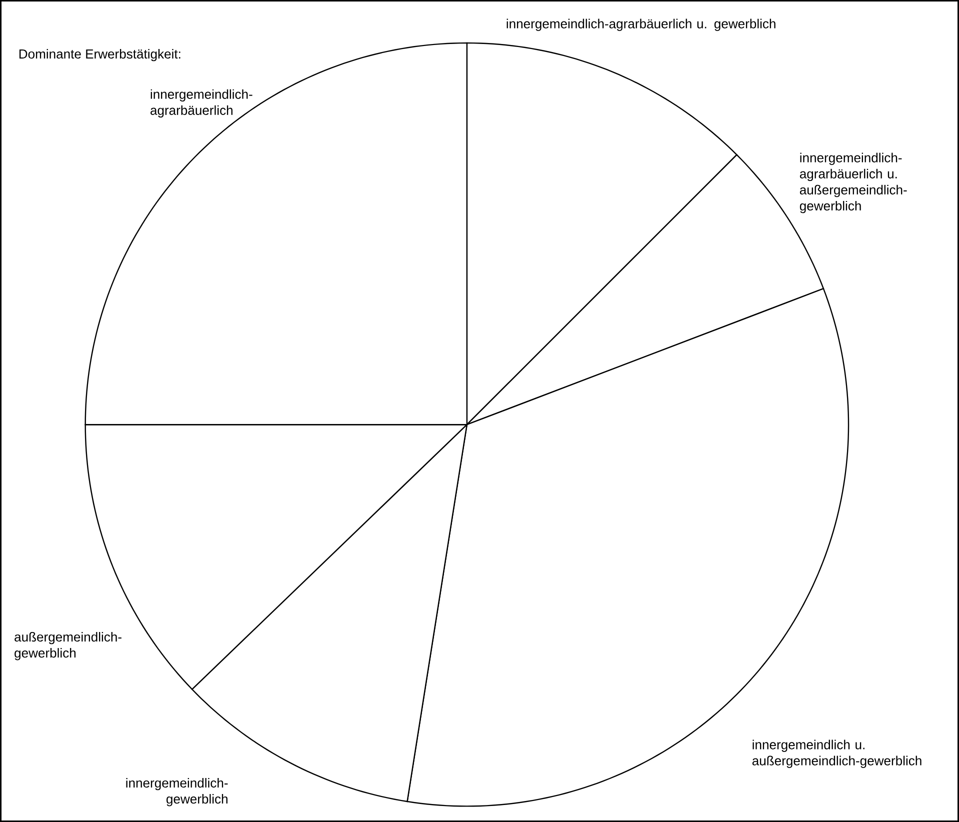 The height and width of the screenshot is (822, 959). What do you see at coordinates (201, 103) in the screenshot?
I see `slice-label: innergemeindlich-agrarbäuerlich` at bounding box center [201, 103].